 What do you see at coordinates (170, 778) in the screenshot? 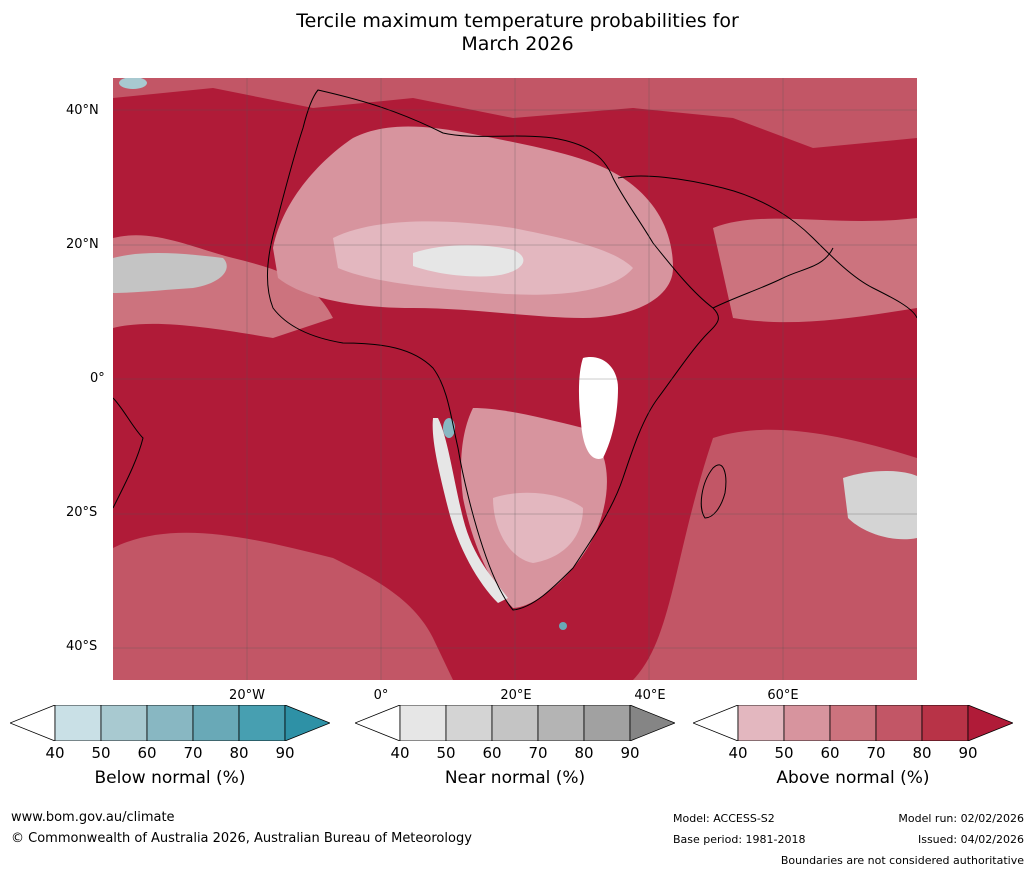
I see `colorbar-label-below: Below normal (%)` at bounding box center [170, 778].